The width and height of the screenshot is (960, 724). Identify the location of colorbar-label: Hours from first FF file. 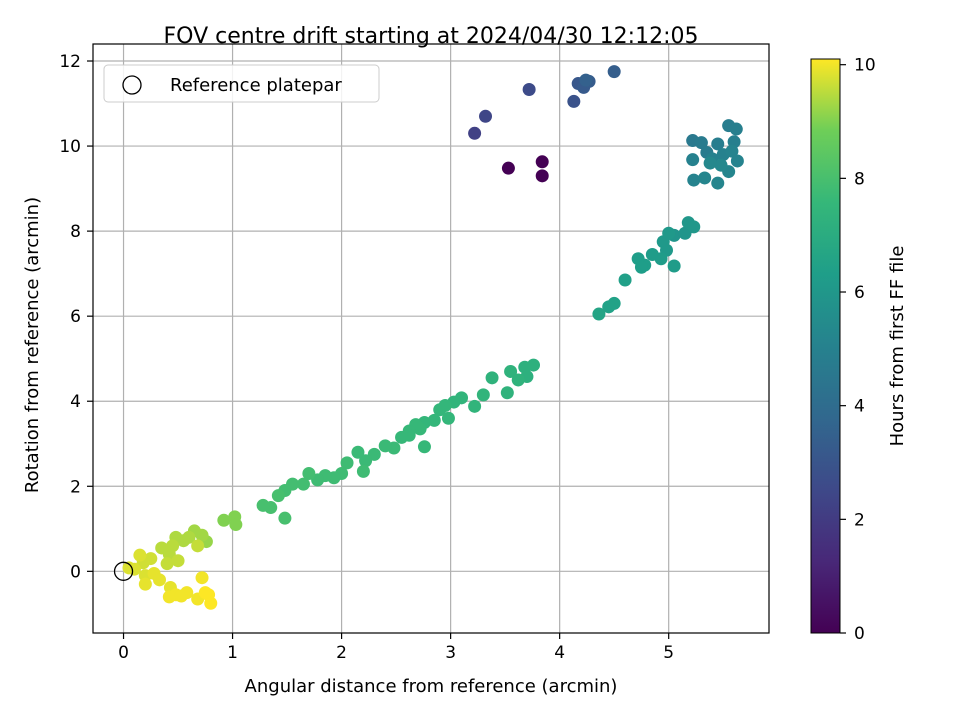
(897, 346).